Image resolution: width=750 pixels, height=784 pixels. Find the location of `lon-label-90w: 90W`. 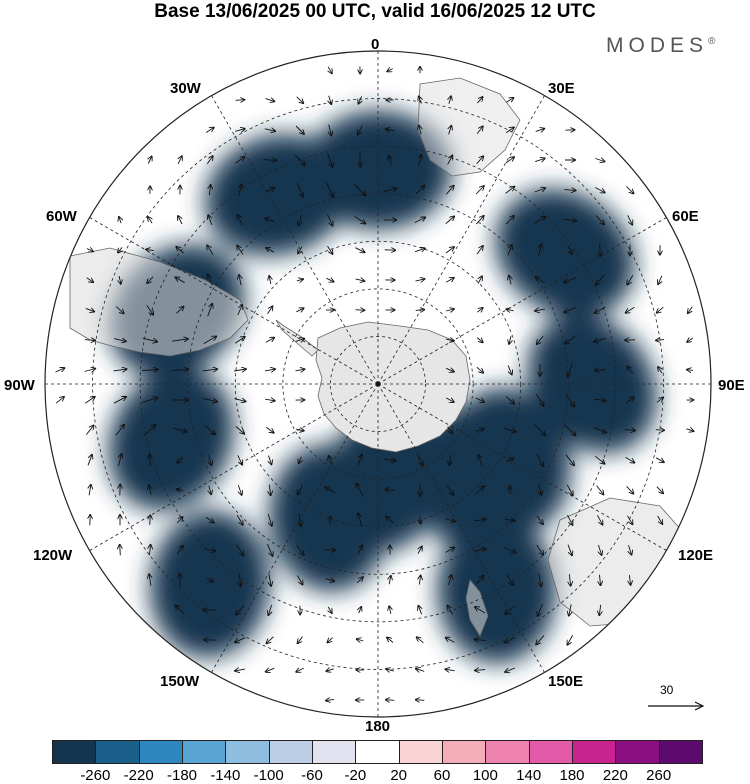

lon-label-90w: 90W is located at coordinates (19, 386).